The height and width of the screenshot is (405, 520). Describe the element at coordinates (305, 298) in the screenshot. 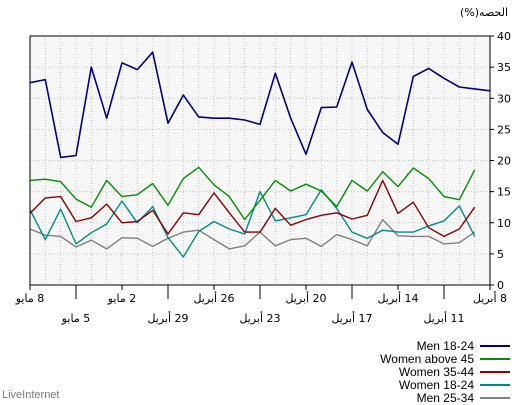

I see `x-tick-label: 20 أبريل` at that location.